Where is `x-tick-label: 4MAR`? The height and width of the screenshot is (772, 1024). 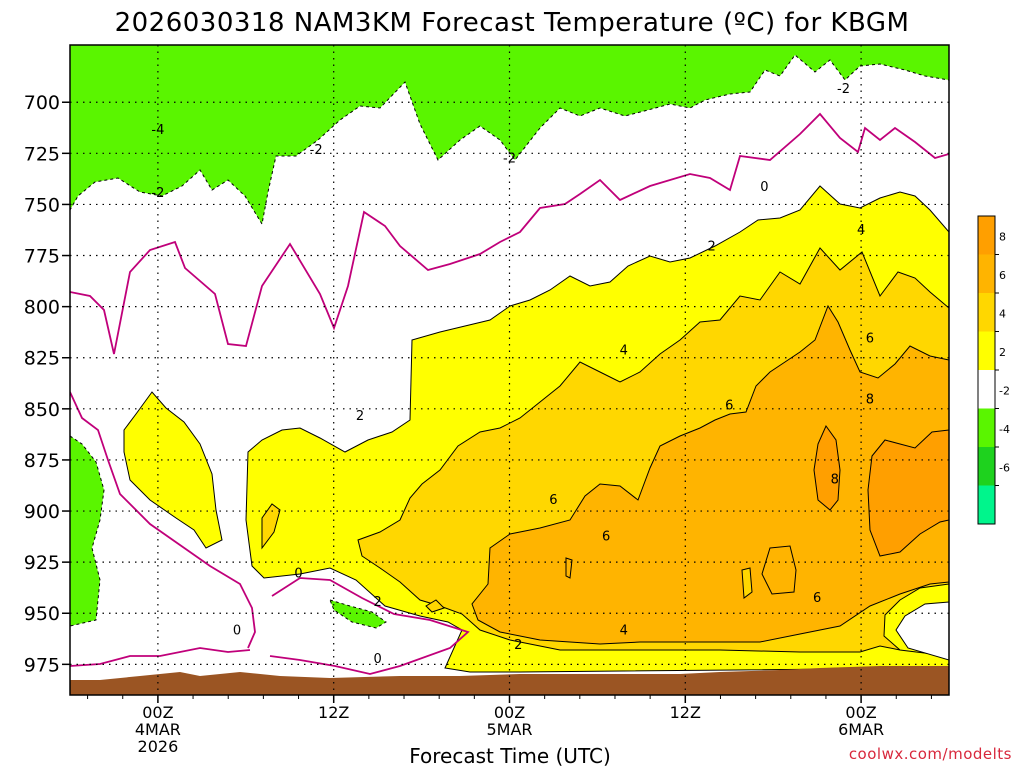 x-tick-label: 4MAR is located at coordinates (158, 729).